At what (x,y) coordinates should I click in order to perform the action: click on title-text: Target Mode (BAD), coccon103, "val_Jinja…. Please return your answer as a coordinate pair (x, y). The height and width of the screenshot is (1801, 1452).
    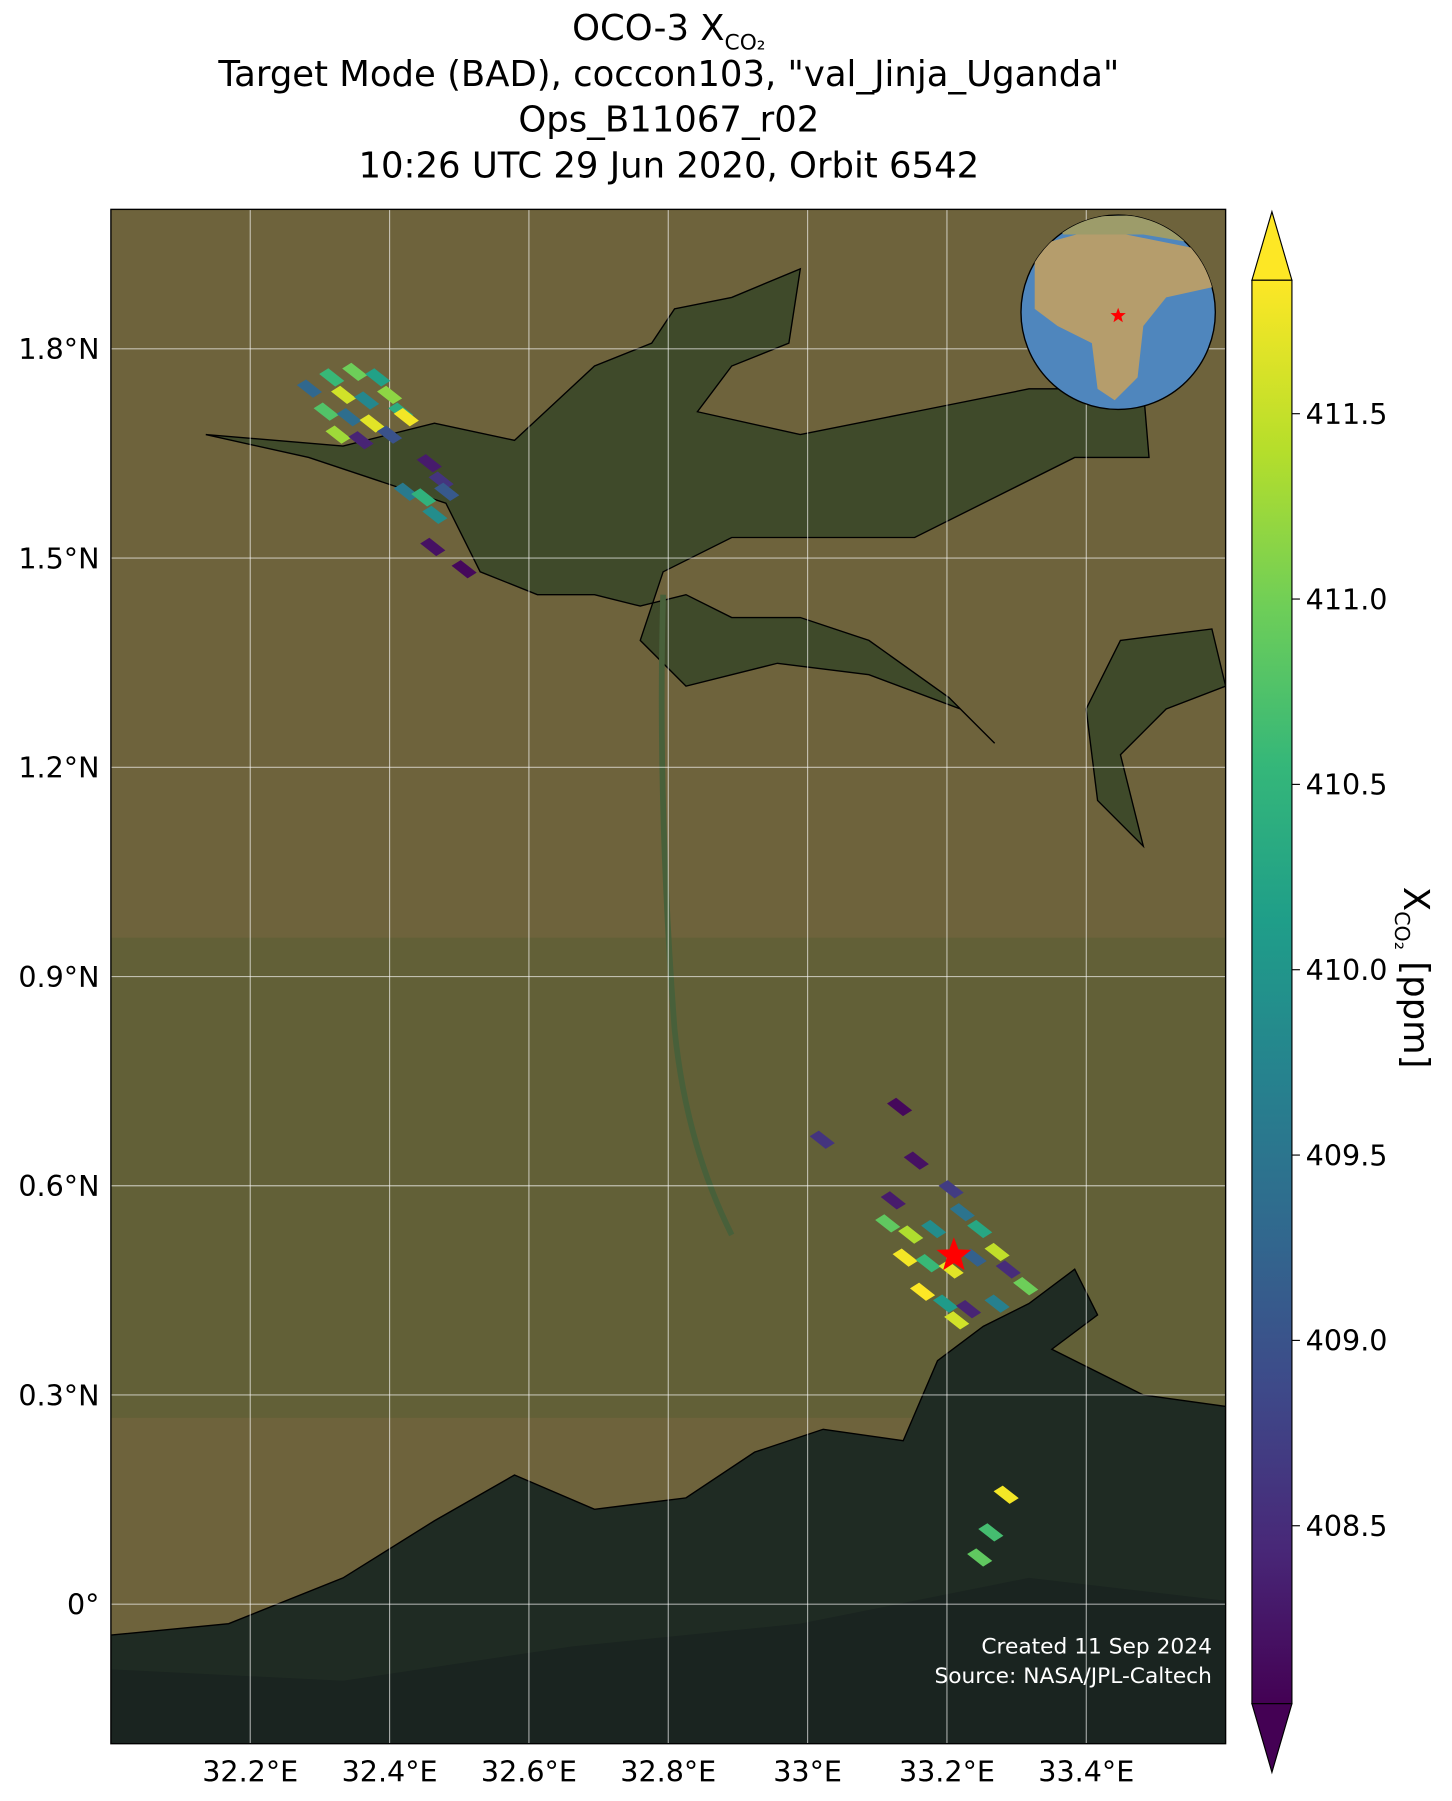
    Looking at the image, I should click on (668, 74).